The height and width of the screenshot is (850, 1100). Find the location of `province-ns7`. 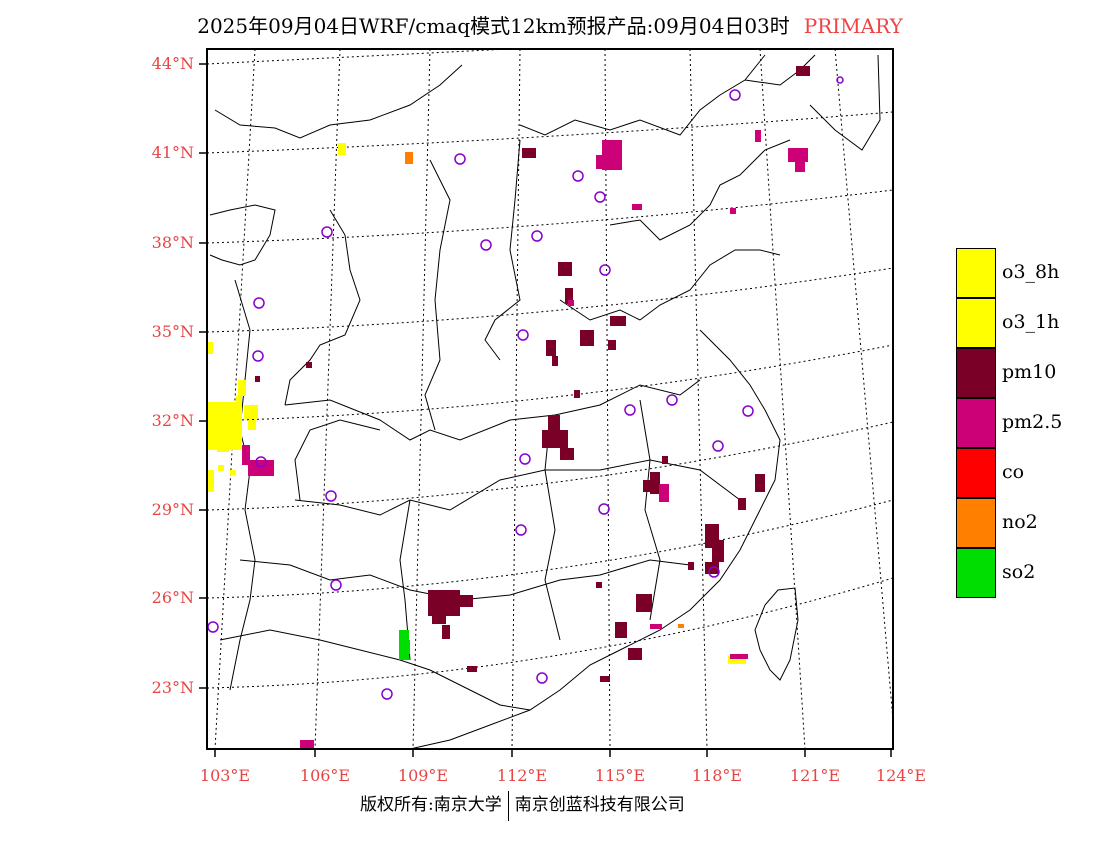

province-ns7 is located at coordinates (242, 485).